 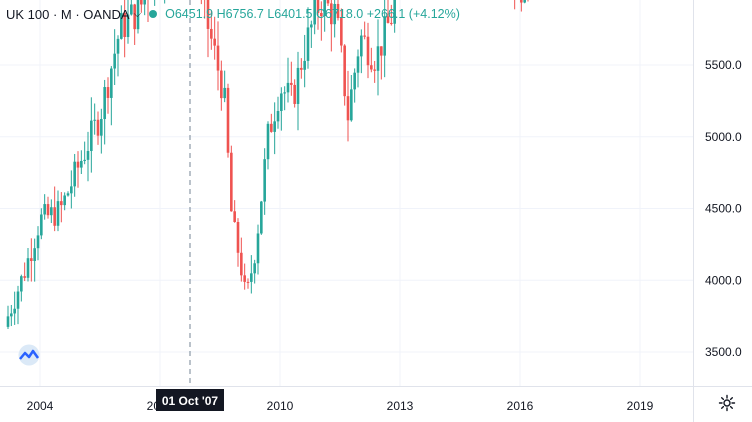 What do you see at coordinates (68, 14) in the screenshot?
I see `symbol-title: UK 100 · M · OANDA` at bounding box center [68, 14].